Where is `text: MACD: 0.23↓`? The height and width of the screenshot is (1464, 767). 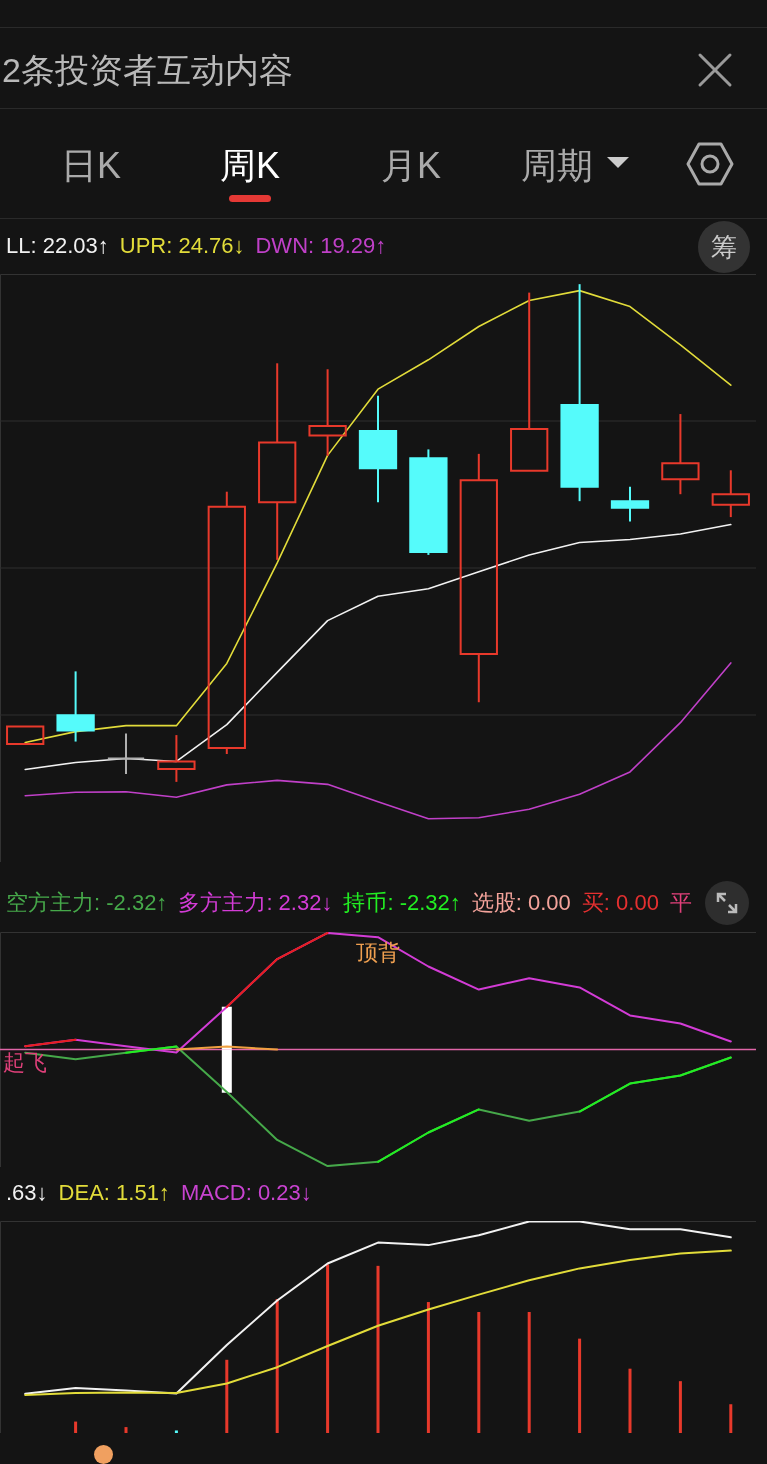 text: MACD: 0.23↓ is located at coordinates (246, 1193).